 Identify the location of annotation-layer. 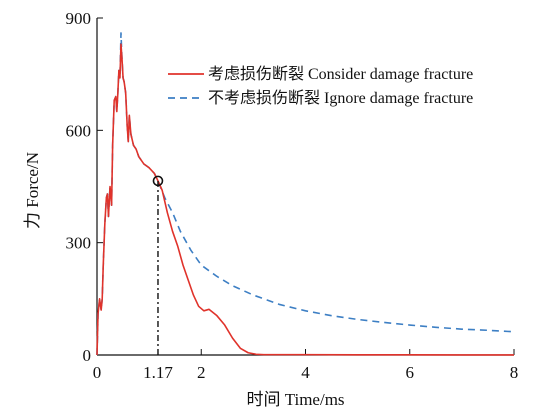
(158, 265).